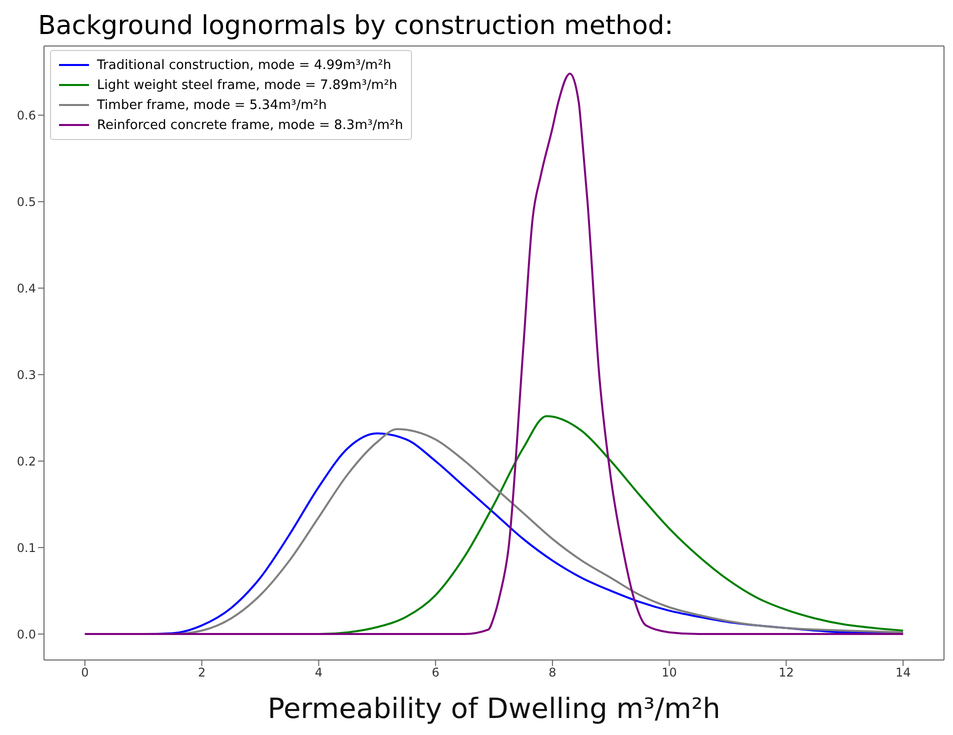 The width and height of the screenshot is (953, 735). What do you see at coordinates (356, 26) in the screenshot?
I see `chart-title: Background lognormals by construction method:` at bounding box center [356, 26].